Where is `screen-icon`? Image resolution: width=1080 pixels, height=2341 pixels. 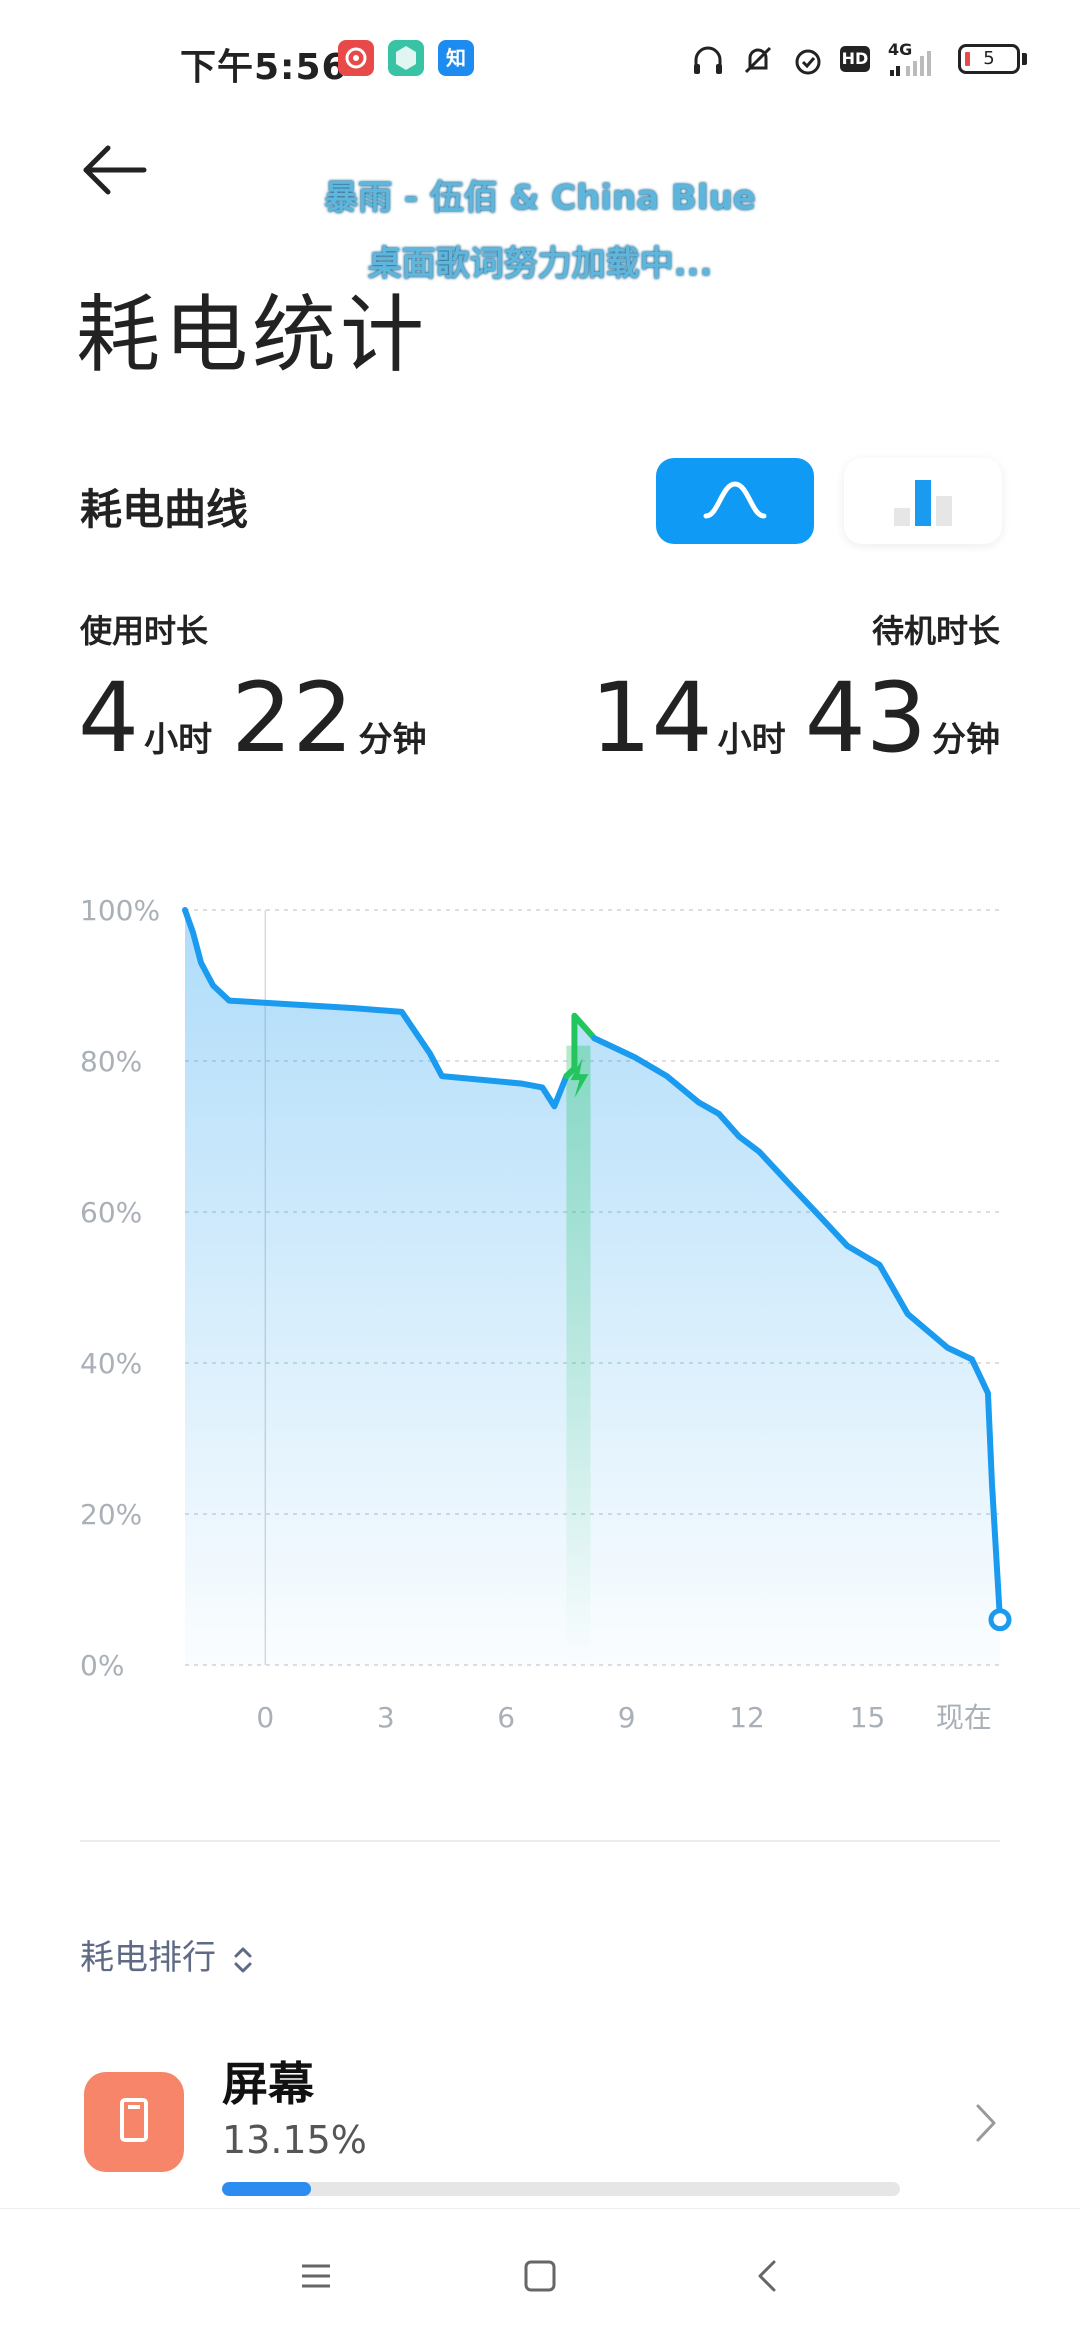
screen-icon is located at coordinates (134, 2122).